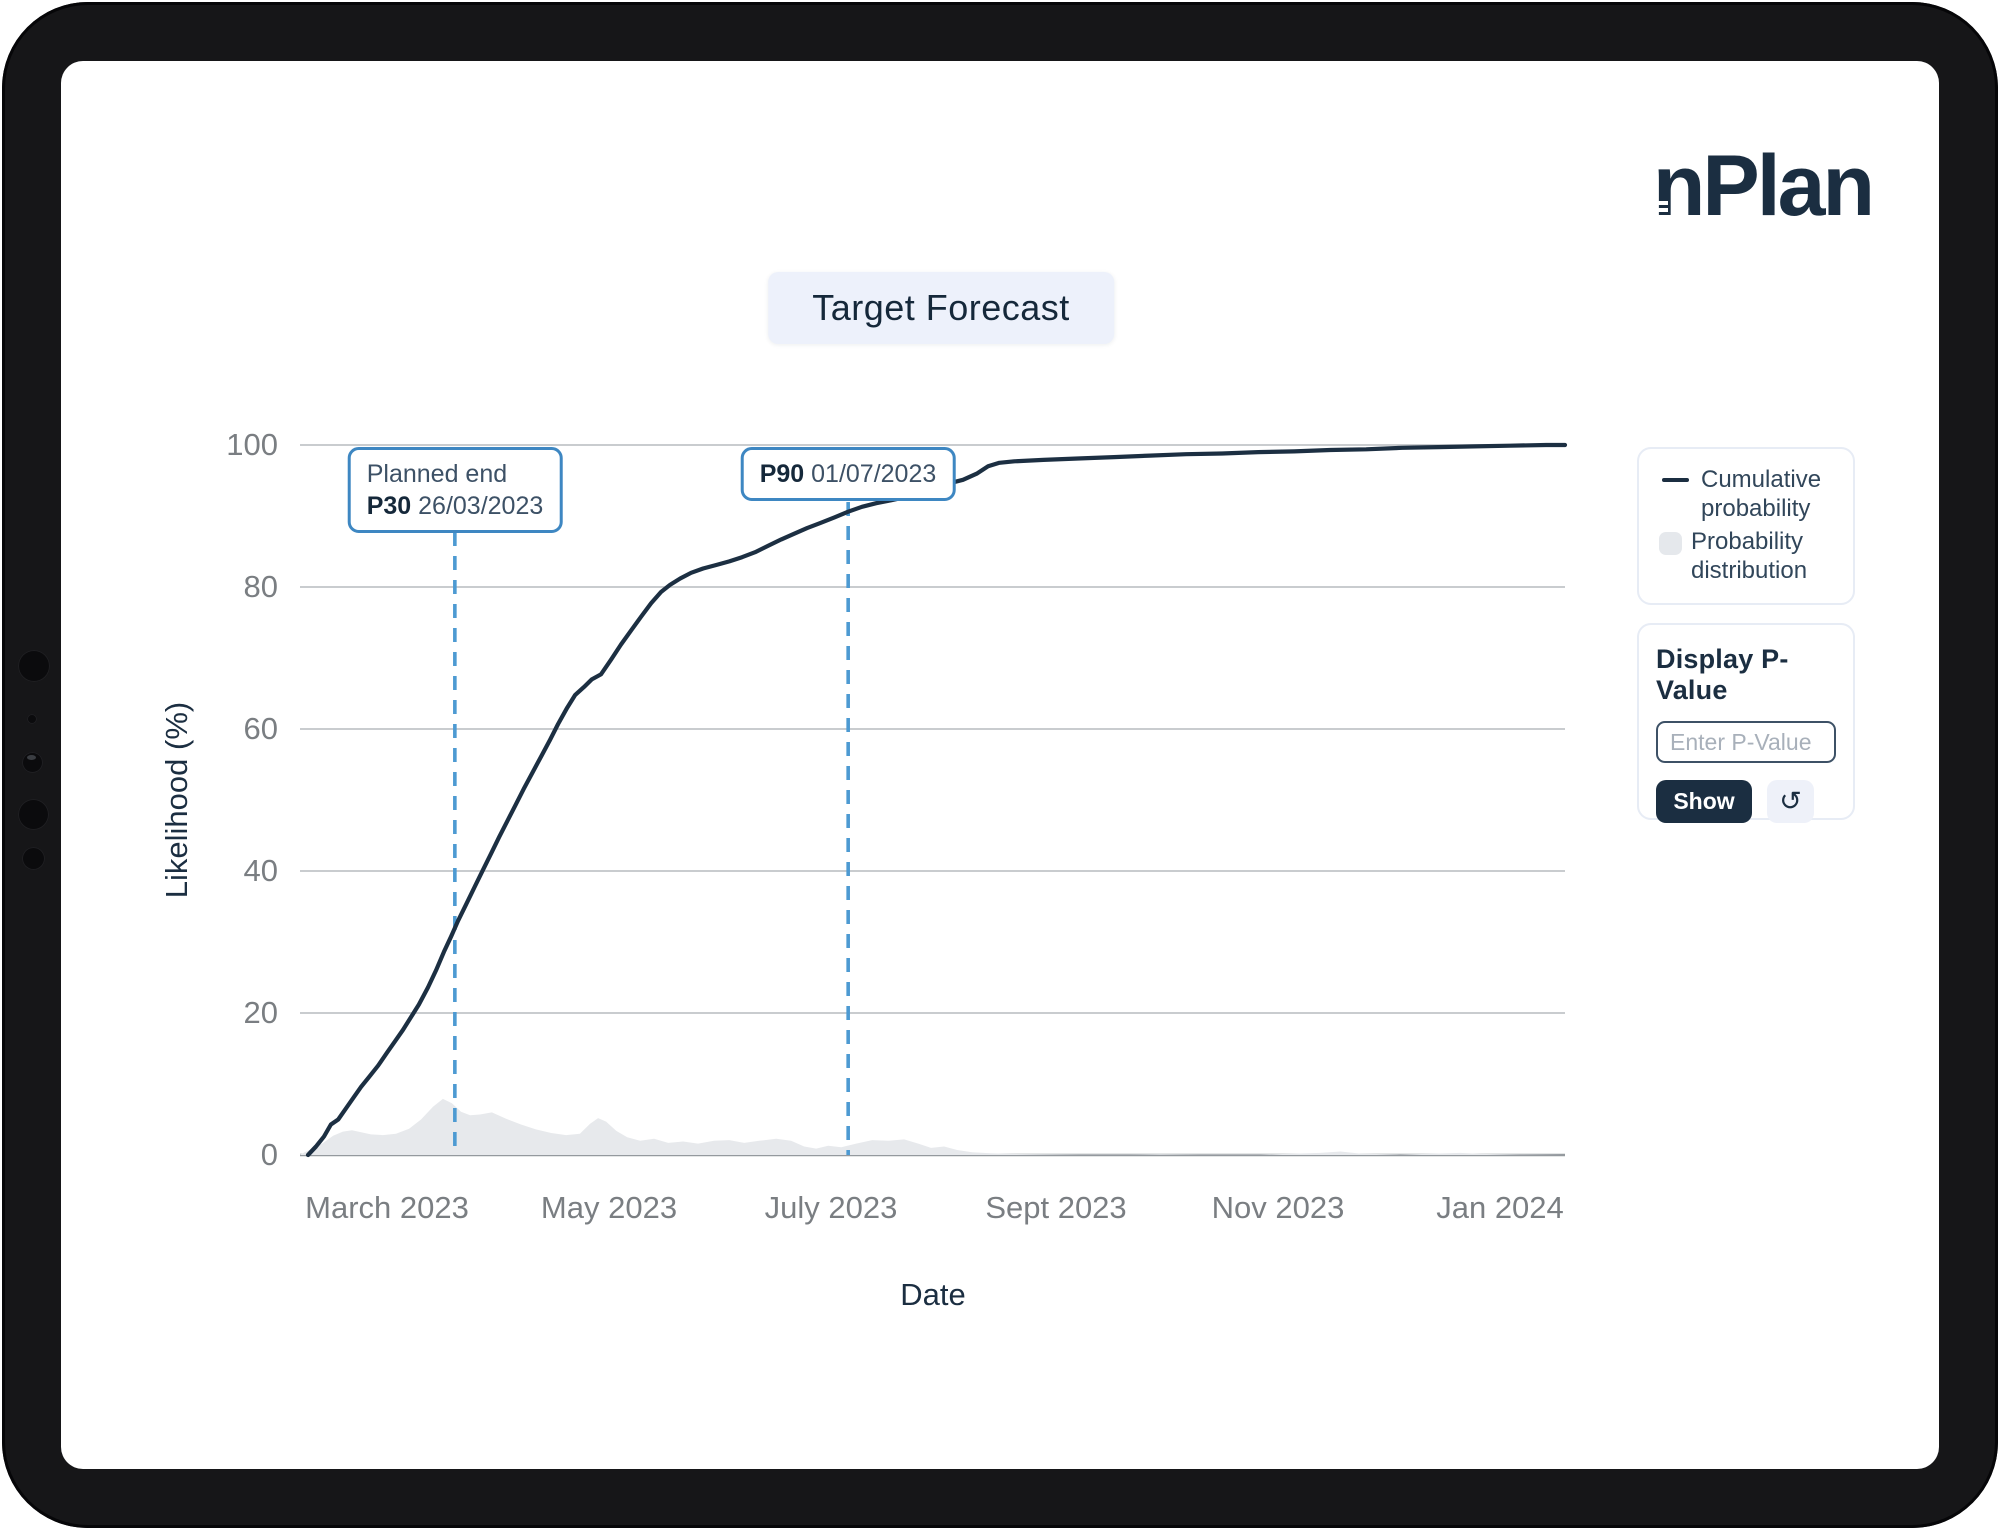 The width and height of the screenshot is (2000, 1530). Describe the element at coordinates (1749, 556) in the screenshot. I see `legend-label: Probability distribution` at that location.